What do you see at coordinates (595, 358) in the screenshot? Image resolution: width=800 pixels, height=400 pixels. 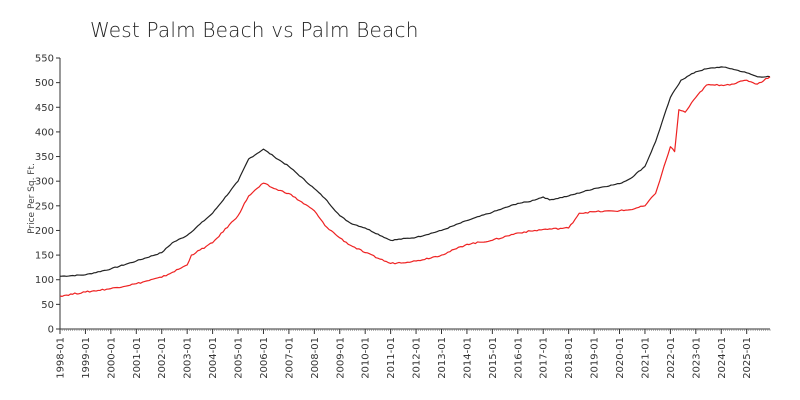 I see `x-tick-label: 2019-01` at bounding box center [595, 358].